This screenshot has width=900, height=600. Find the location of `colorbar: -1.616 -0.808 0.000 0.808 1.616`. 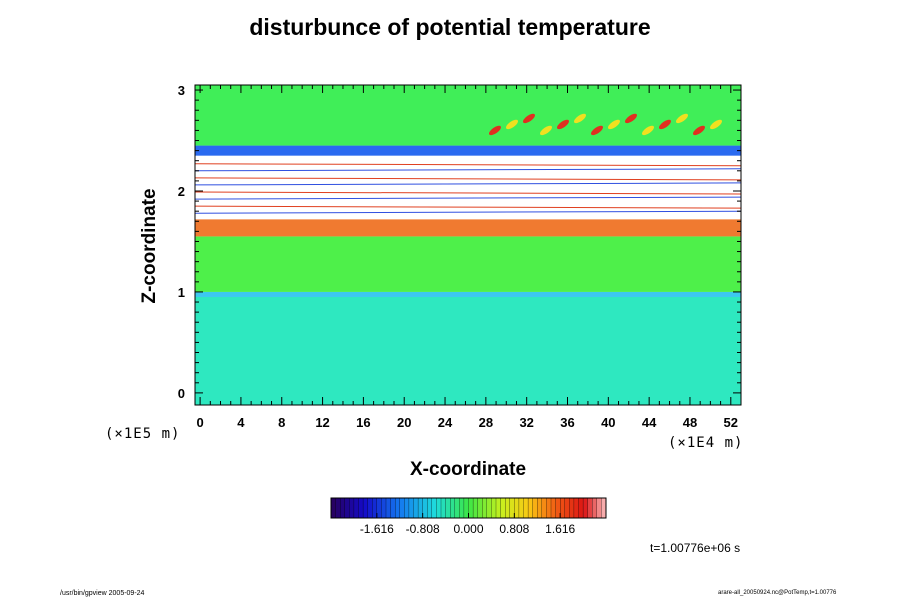

colorbar: -1.616 -0.808 0.000 0.808 1.616 is located at coordinates (468, 516).